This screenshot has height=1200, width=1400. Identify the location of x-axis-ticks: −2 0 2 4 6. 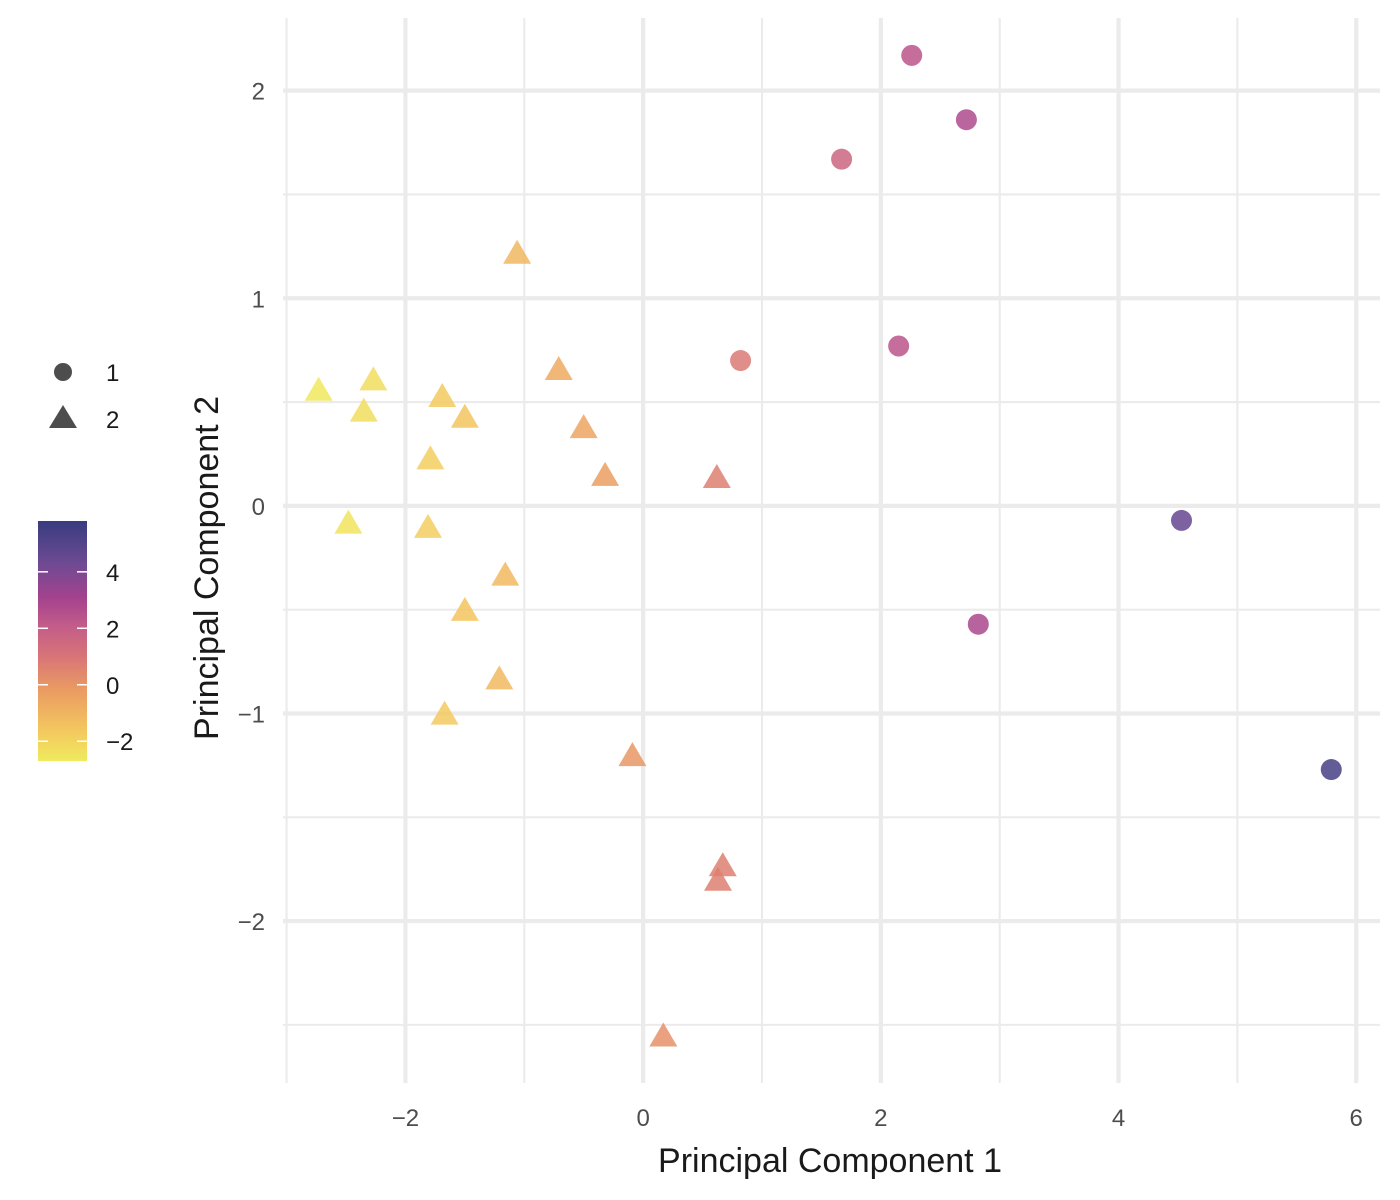
(877, 1118).